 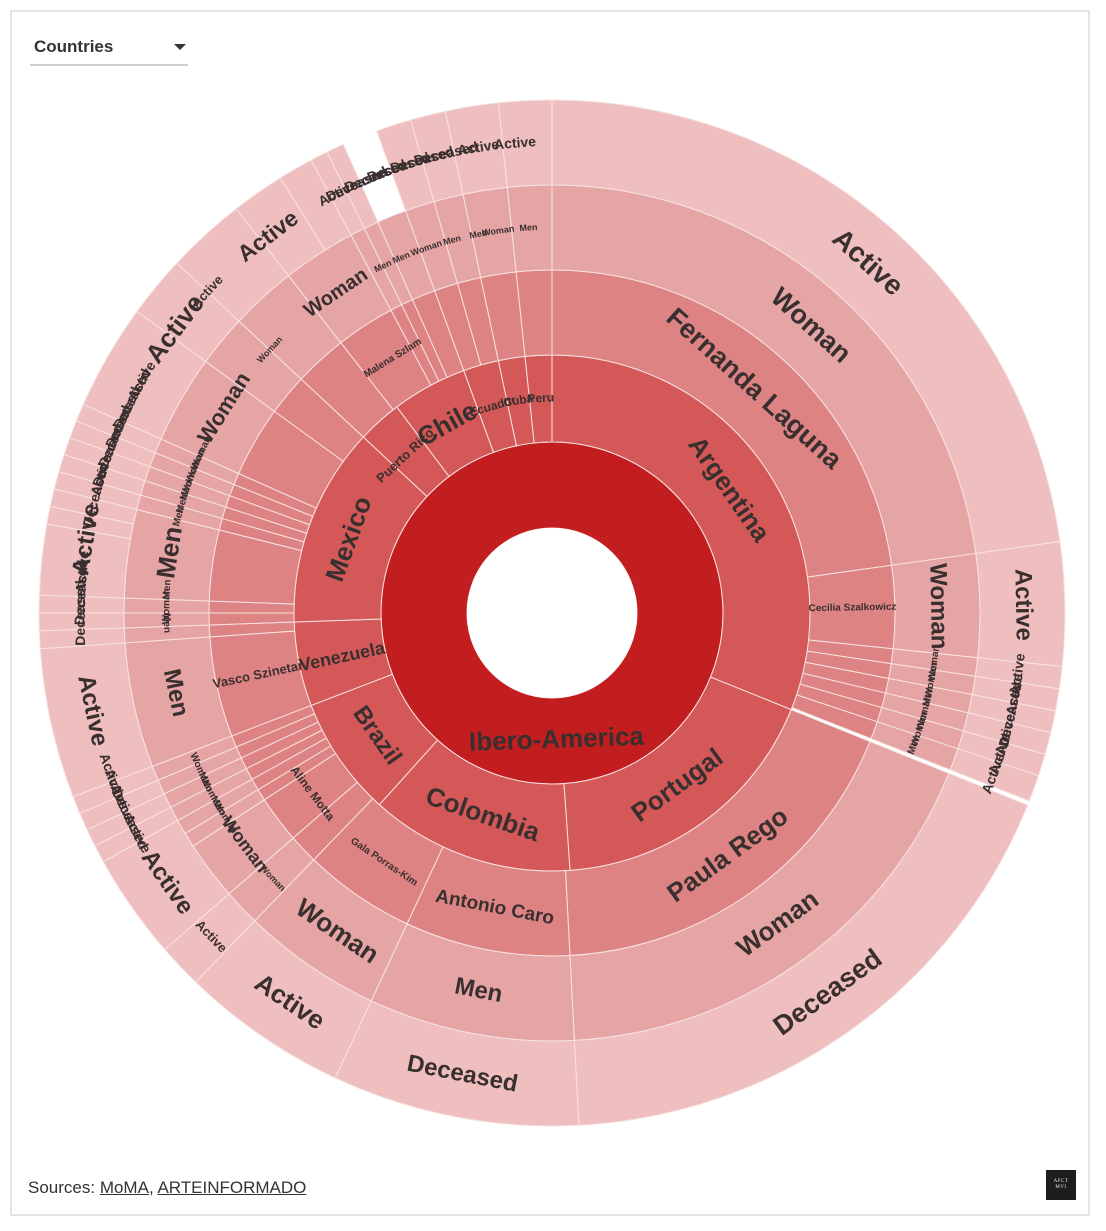 I want to click on source-link-arteinformado: ARTEINFORMADO, so click(x=232, y=1187).